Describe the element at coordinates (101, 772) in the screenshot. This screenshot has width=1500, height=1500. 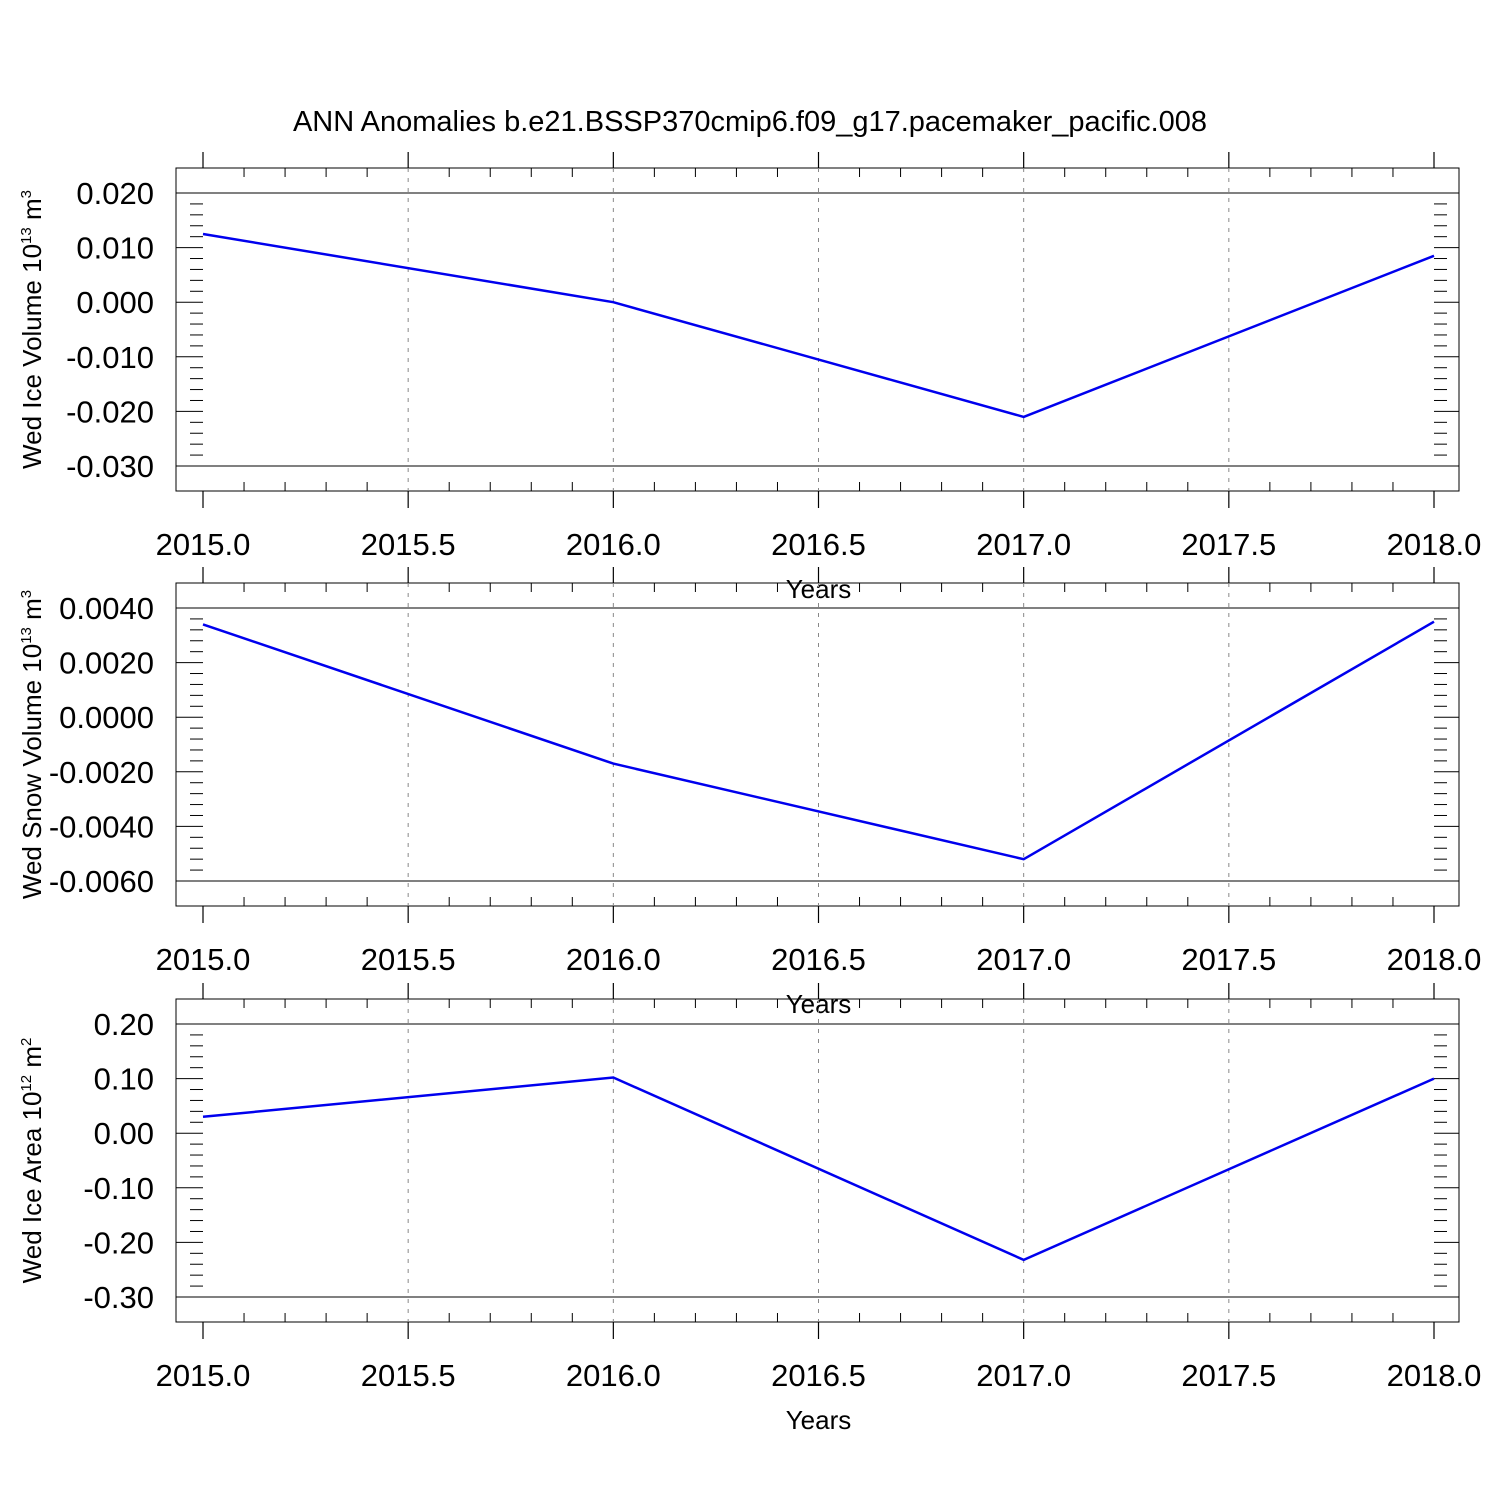
I see `y-tick-label: -0.0020` at that location.